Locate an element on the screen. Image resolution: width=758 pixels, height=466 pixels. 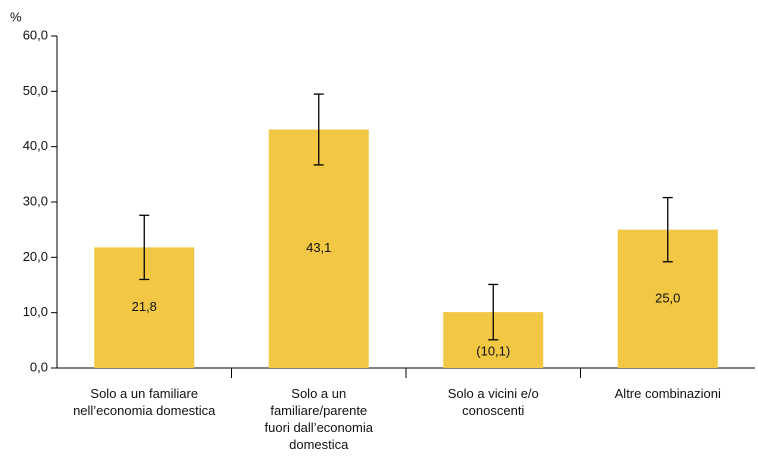
y-tick-label: 20,0 is located at coordinates (35, 256).